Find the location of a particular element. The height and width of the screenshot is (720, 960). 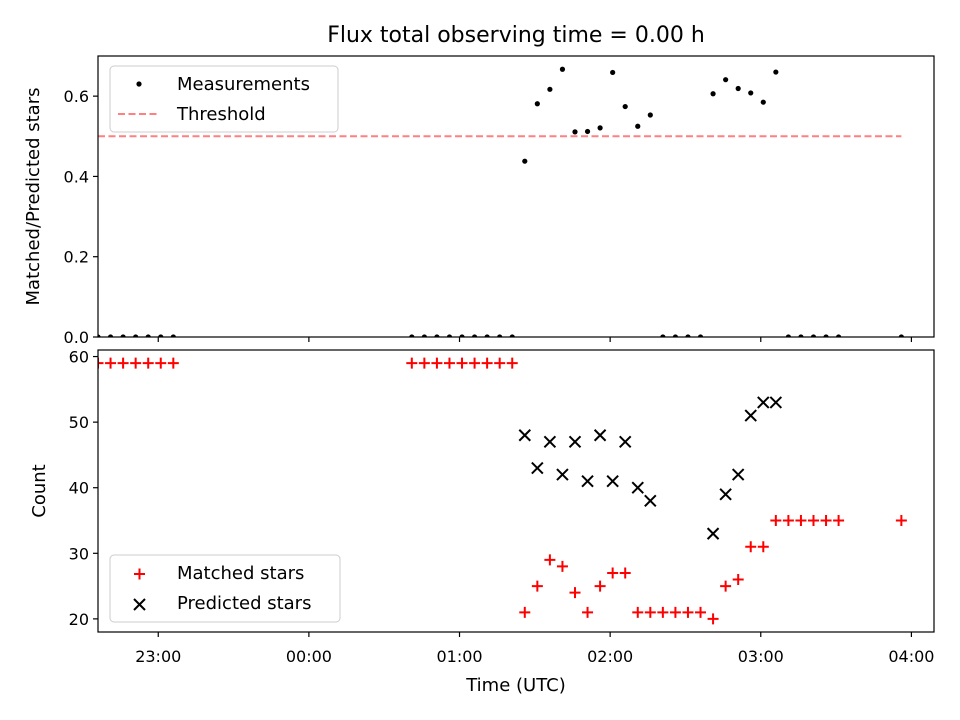

legend-threshold-label: Threshold is located at coordinates (221, 114).